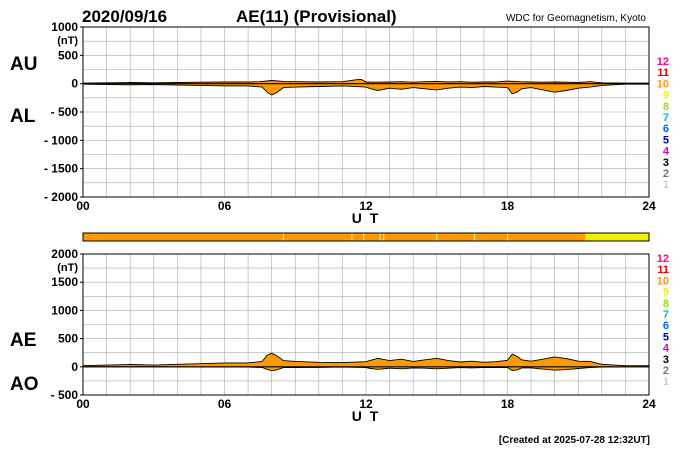 This screenshot has width=700, height=450. I want to click on series-line-au, so click(365, 81).